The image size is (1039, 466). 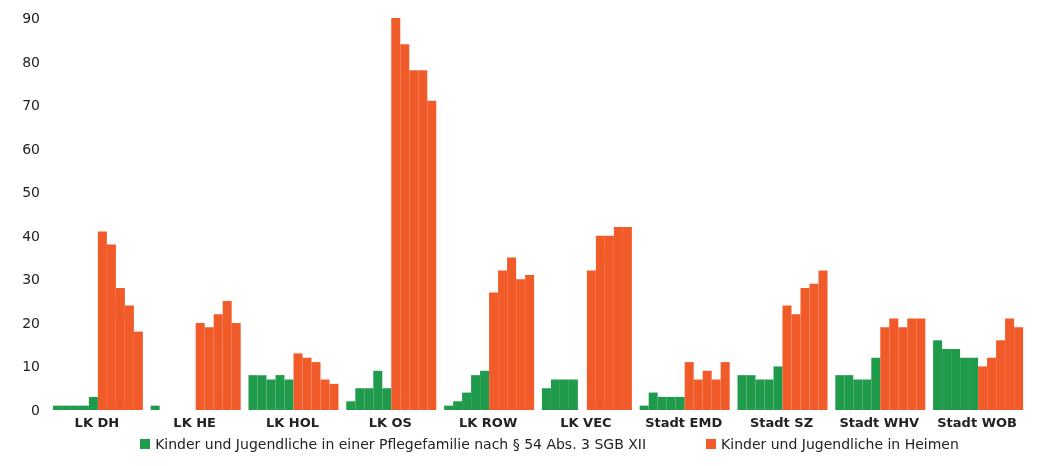 I want to click on legend-label: Kinder und Jugendliche in Heimen, so click(x=840, y=444).